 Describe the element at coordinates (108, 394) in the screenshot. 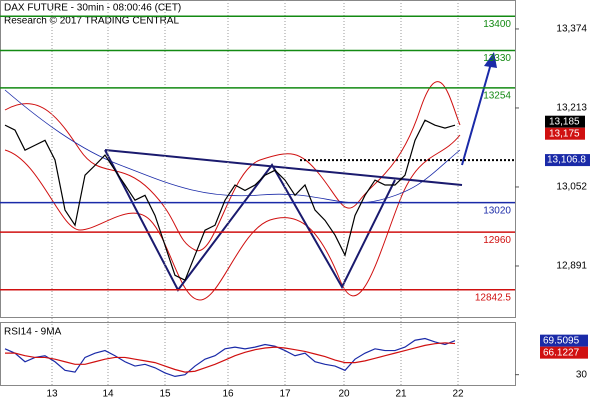

I see `x-tick-label: 14` at that location.